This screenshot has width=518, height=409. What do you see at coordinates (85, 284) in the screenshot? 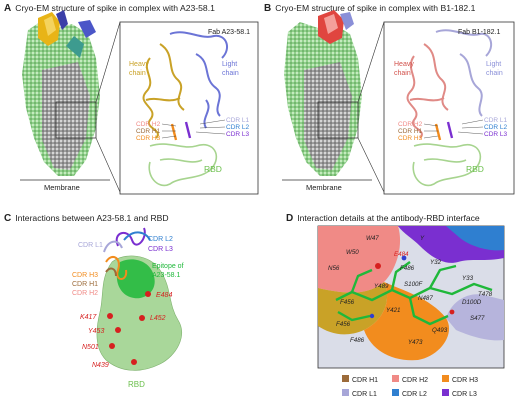
I see `cdr-h1-label-c: CDR H1` at bounding box center [85, 284].